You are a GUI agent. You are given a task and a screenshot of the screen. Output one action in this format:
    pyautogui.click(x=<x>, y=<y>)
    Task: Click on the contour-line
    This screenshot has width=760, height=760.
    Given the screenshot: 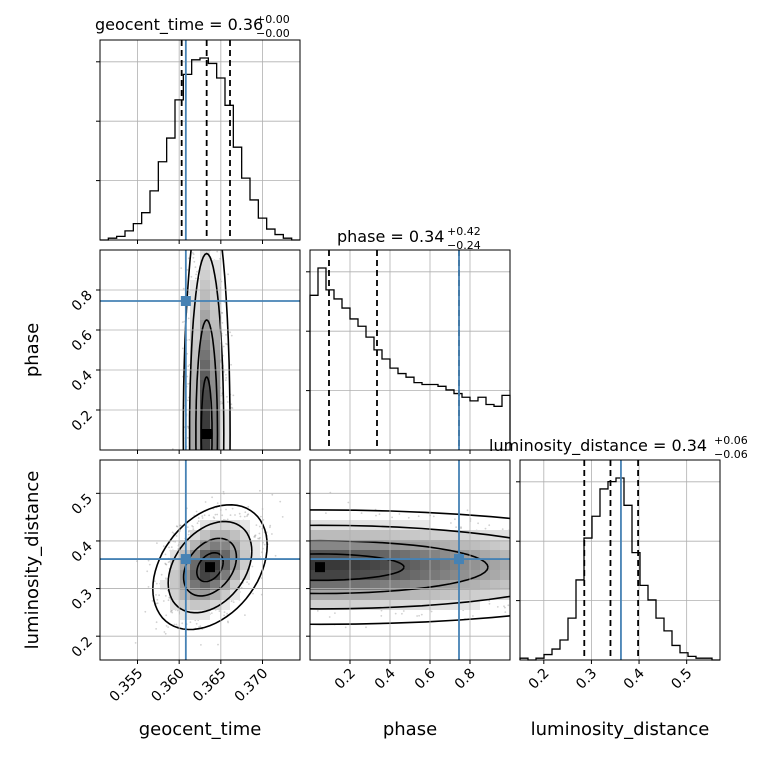 What is the action you would take?
    pyautogui.click(x=209, y=567)
    